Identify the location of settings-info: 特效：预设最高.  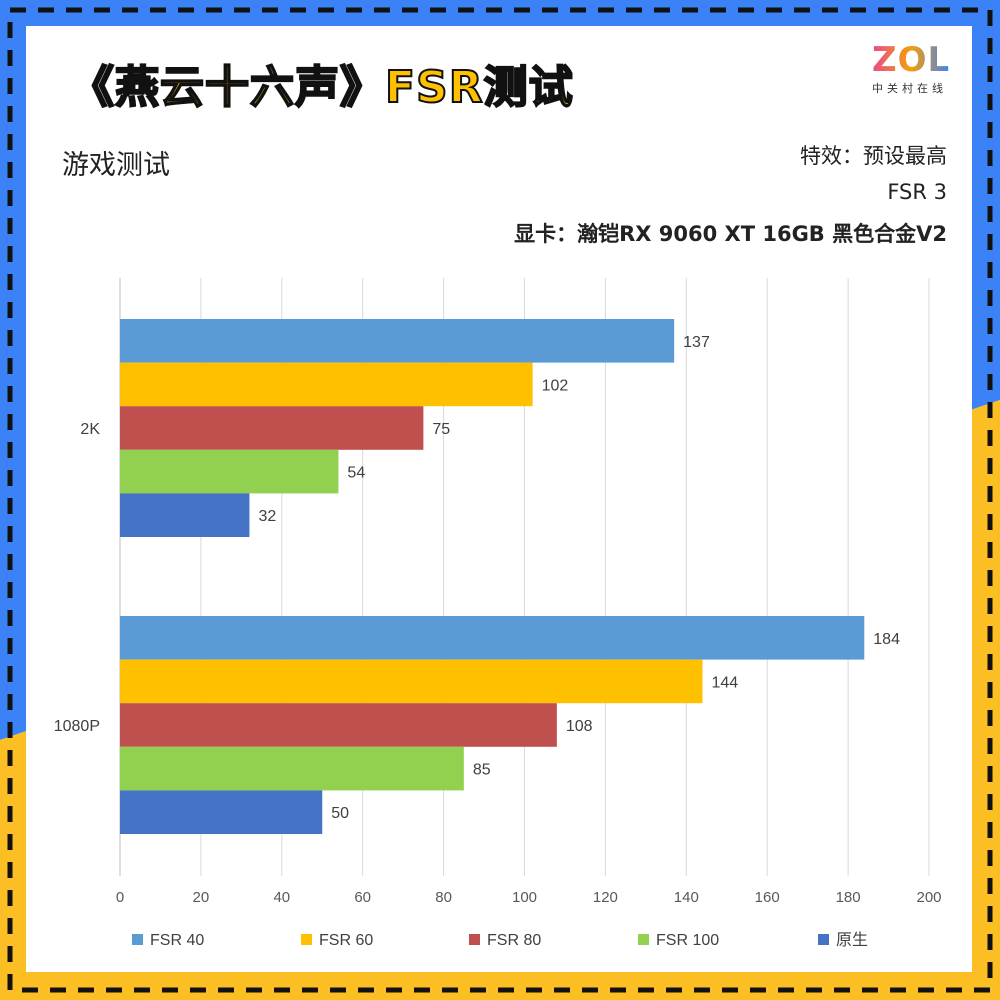
(873, 156).